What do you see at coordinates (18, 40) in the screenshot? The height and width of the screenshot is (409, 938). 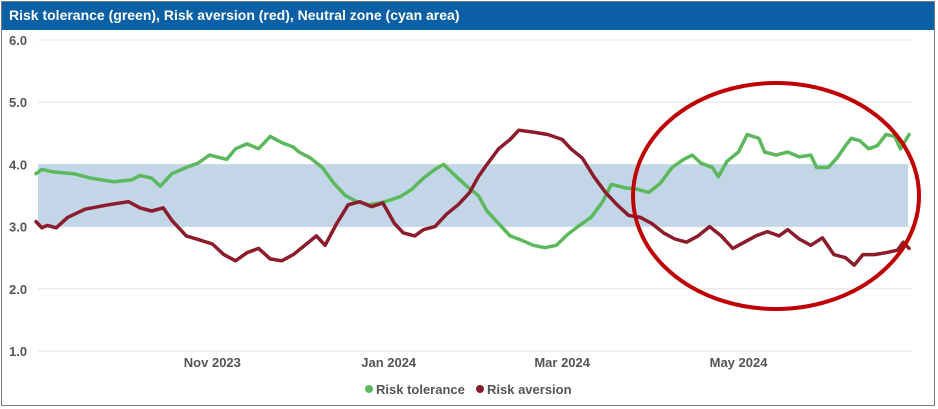 I see `y-tick-label: 6.0` at bounding box center [18, 40].